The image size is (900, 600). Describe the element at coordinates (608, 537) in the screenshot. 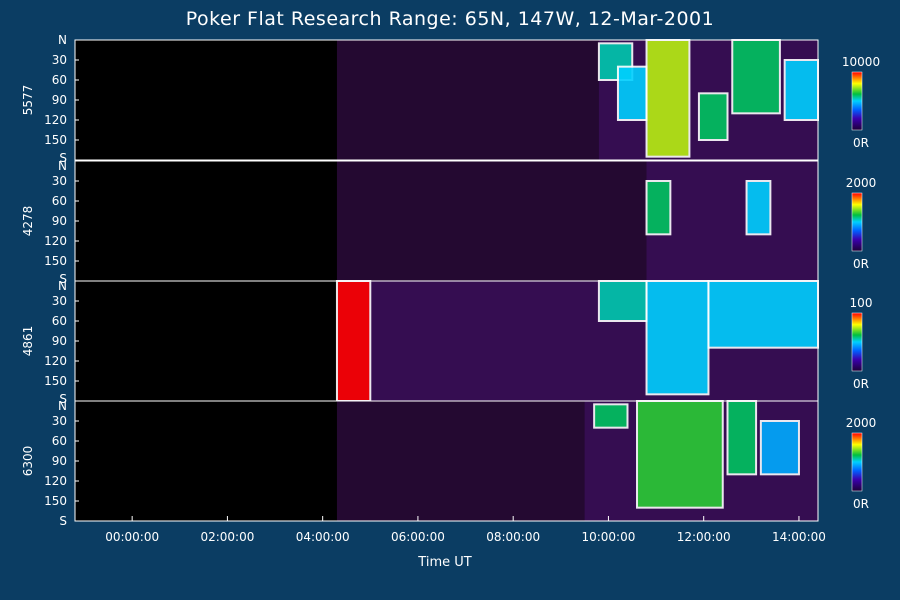

I see `x-tick-label: 10:00:00` at that location.